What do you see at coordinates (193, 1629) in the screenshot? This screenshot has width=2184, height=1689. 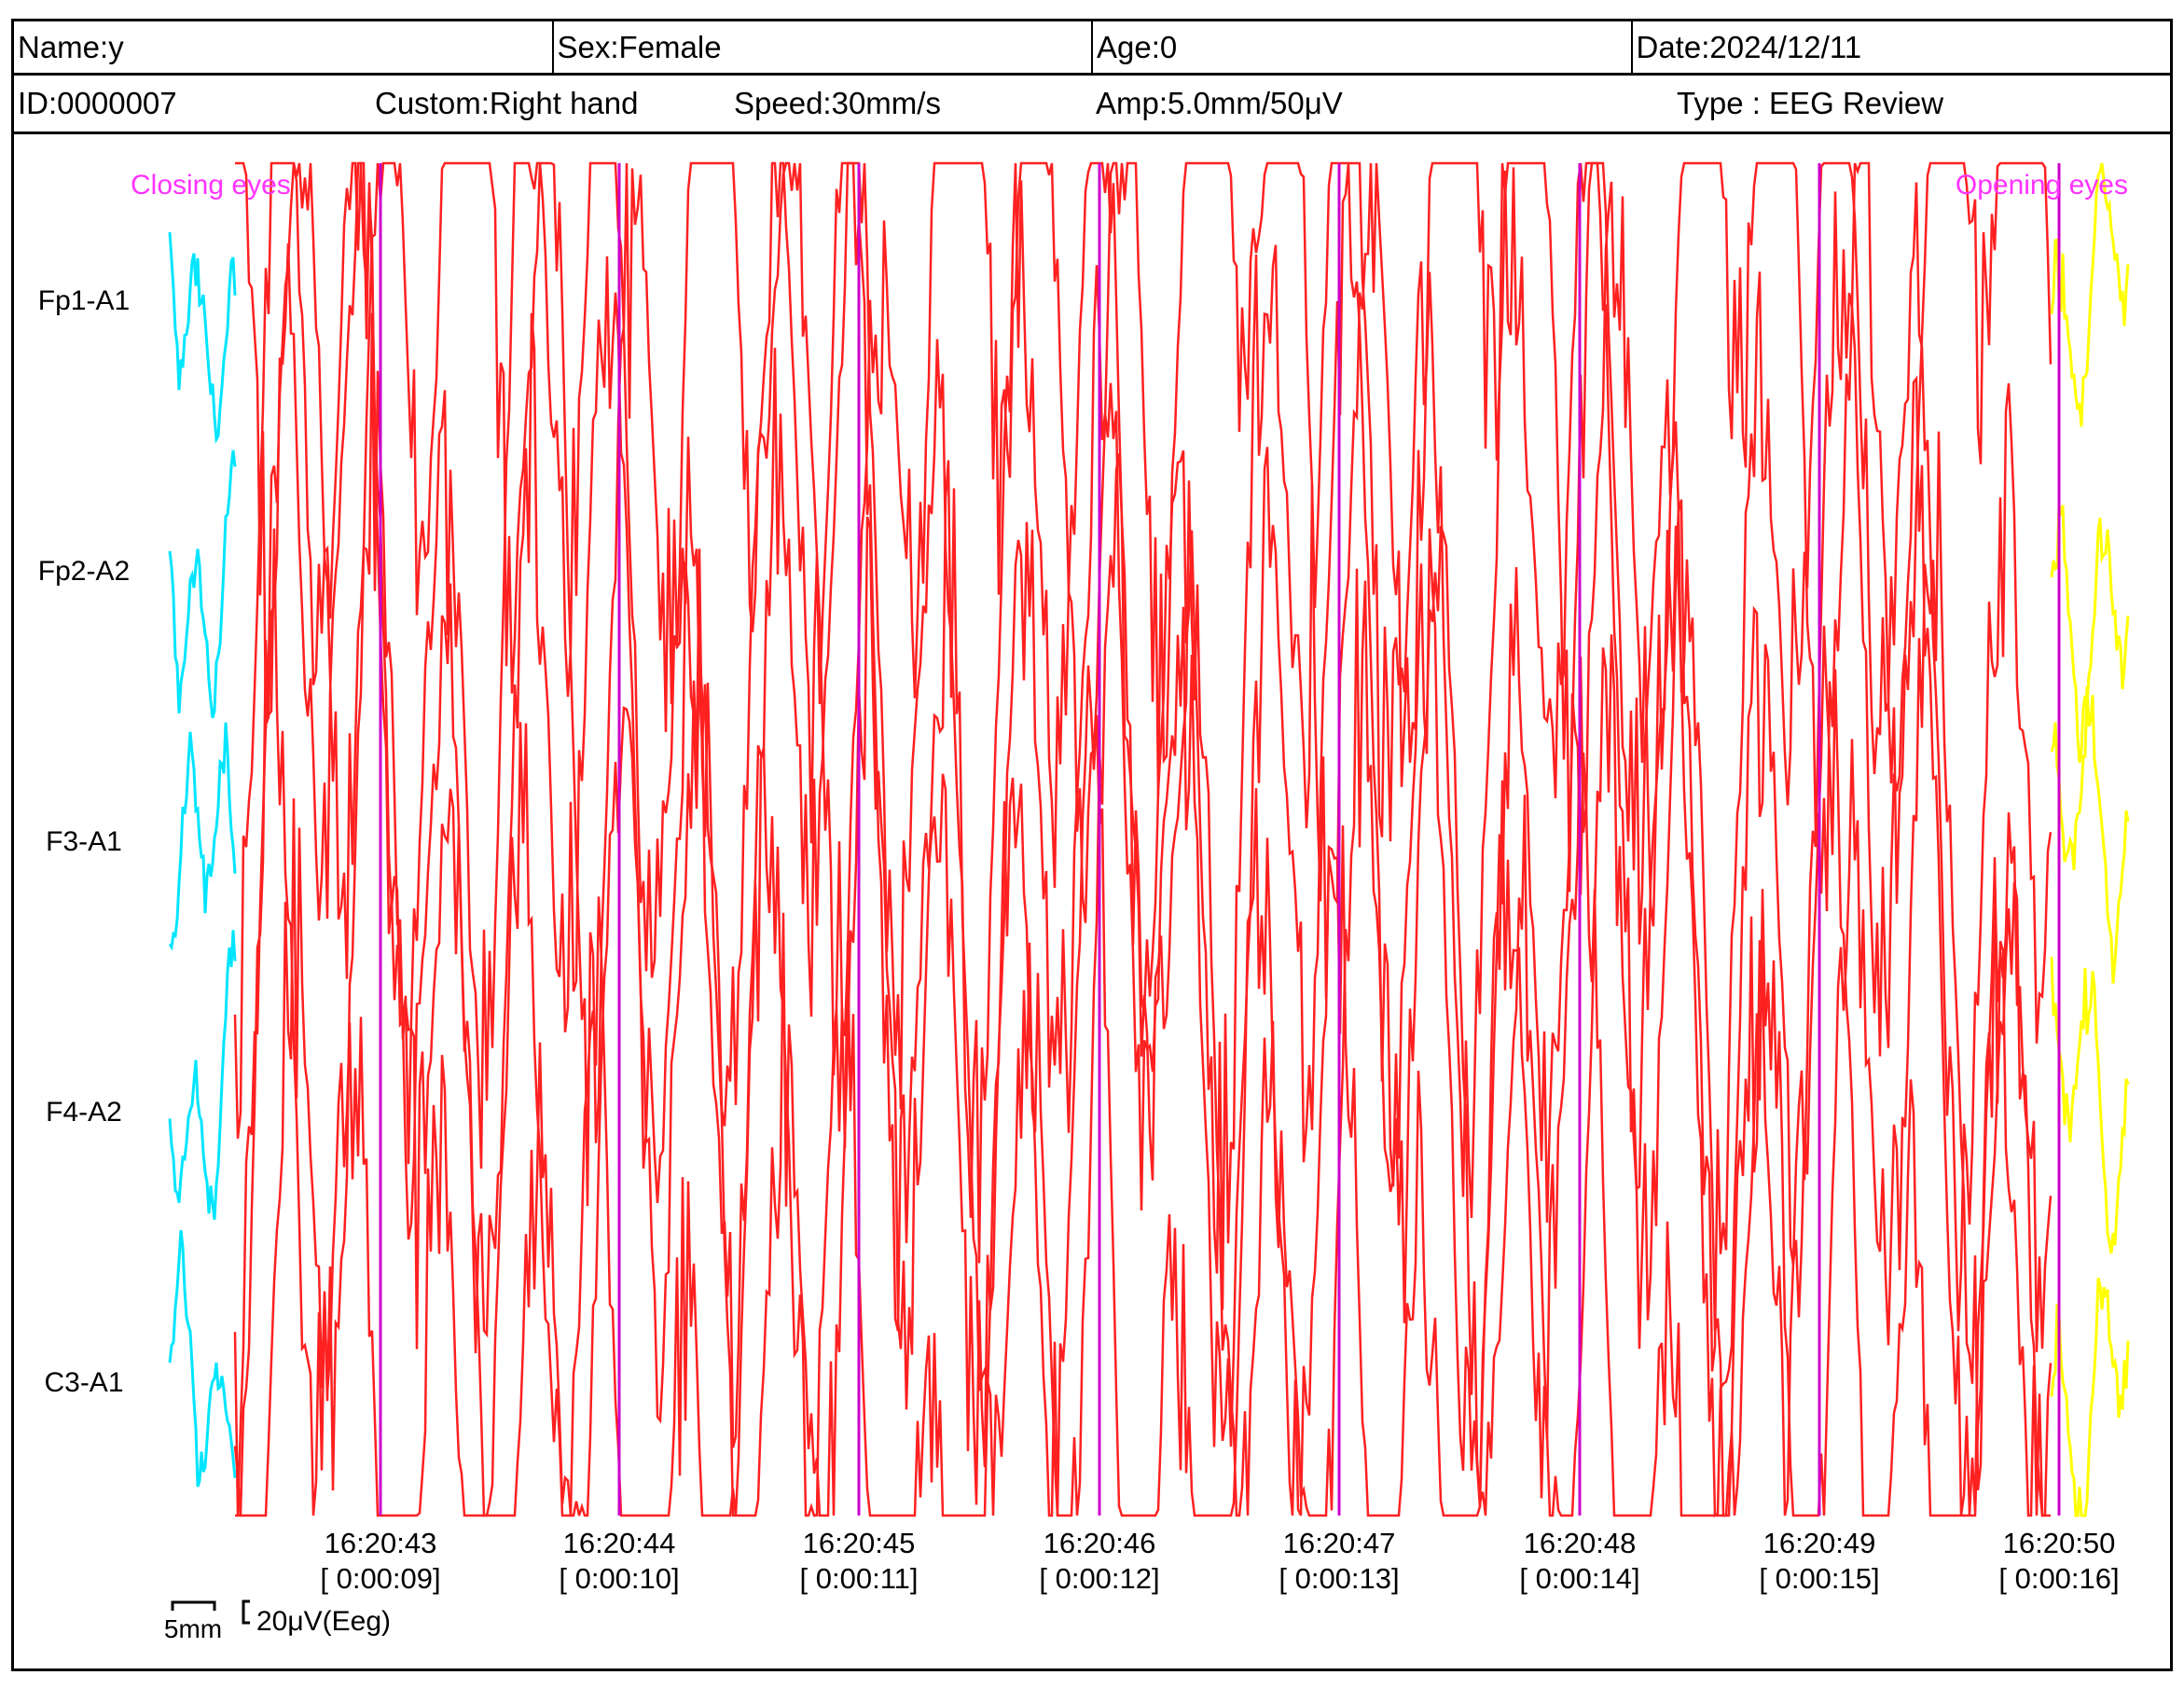 I see `time-scale-label: 5mm` at bounding box center [193, 1629].